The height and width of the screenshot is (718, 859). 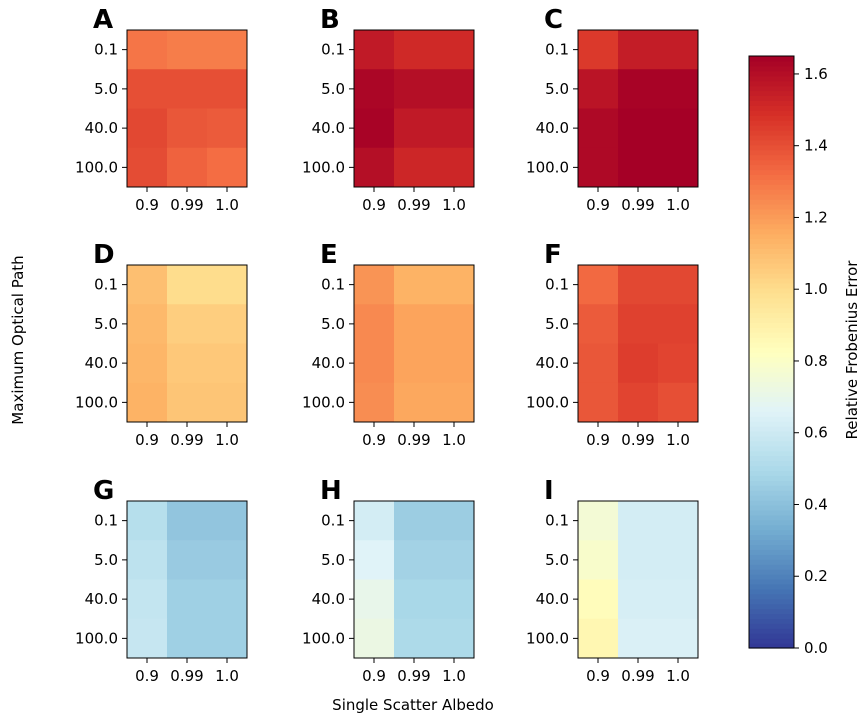 What do you see at coordinates (816, 361) in the screenshot?
I see `colorbar-tick-label: 0.8` at bounding box center [816, 361].